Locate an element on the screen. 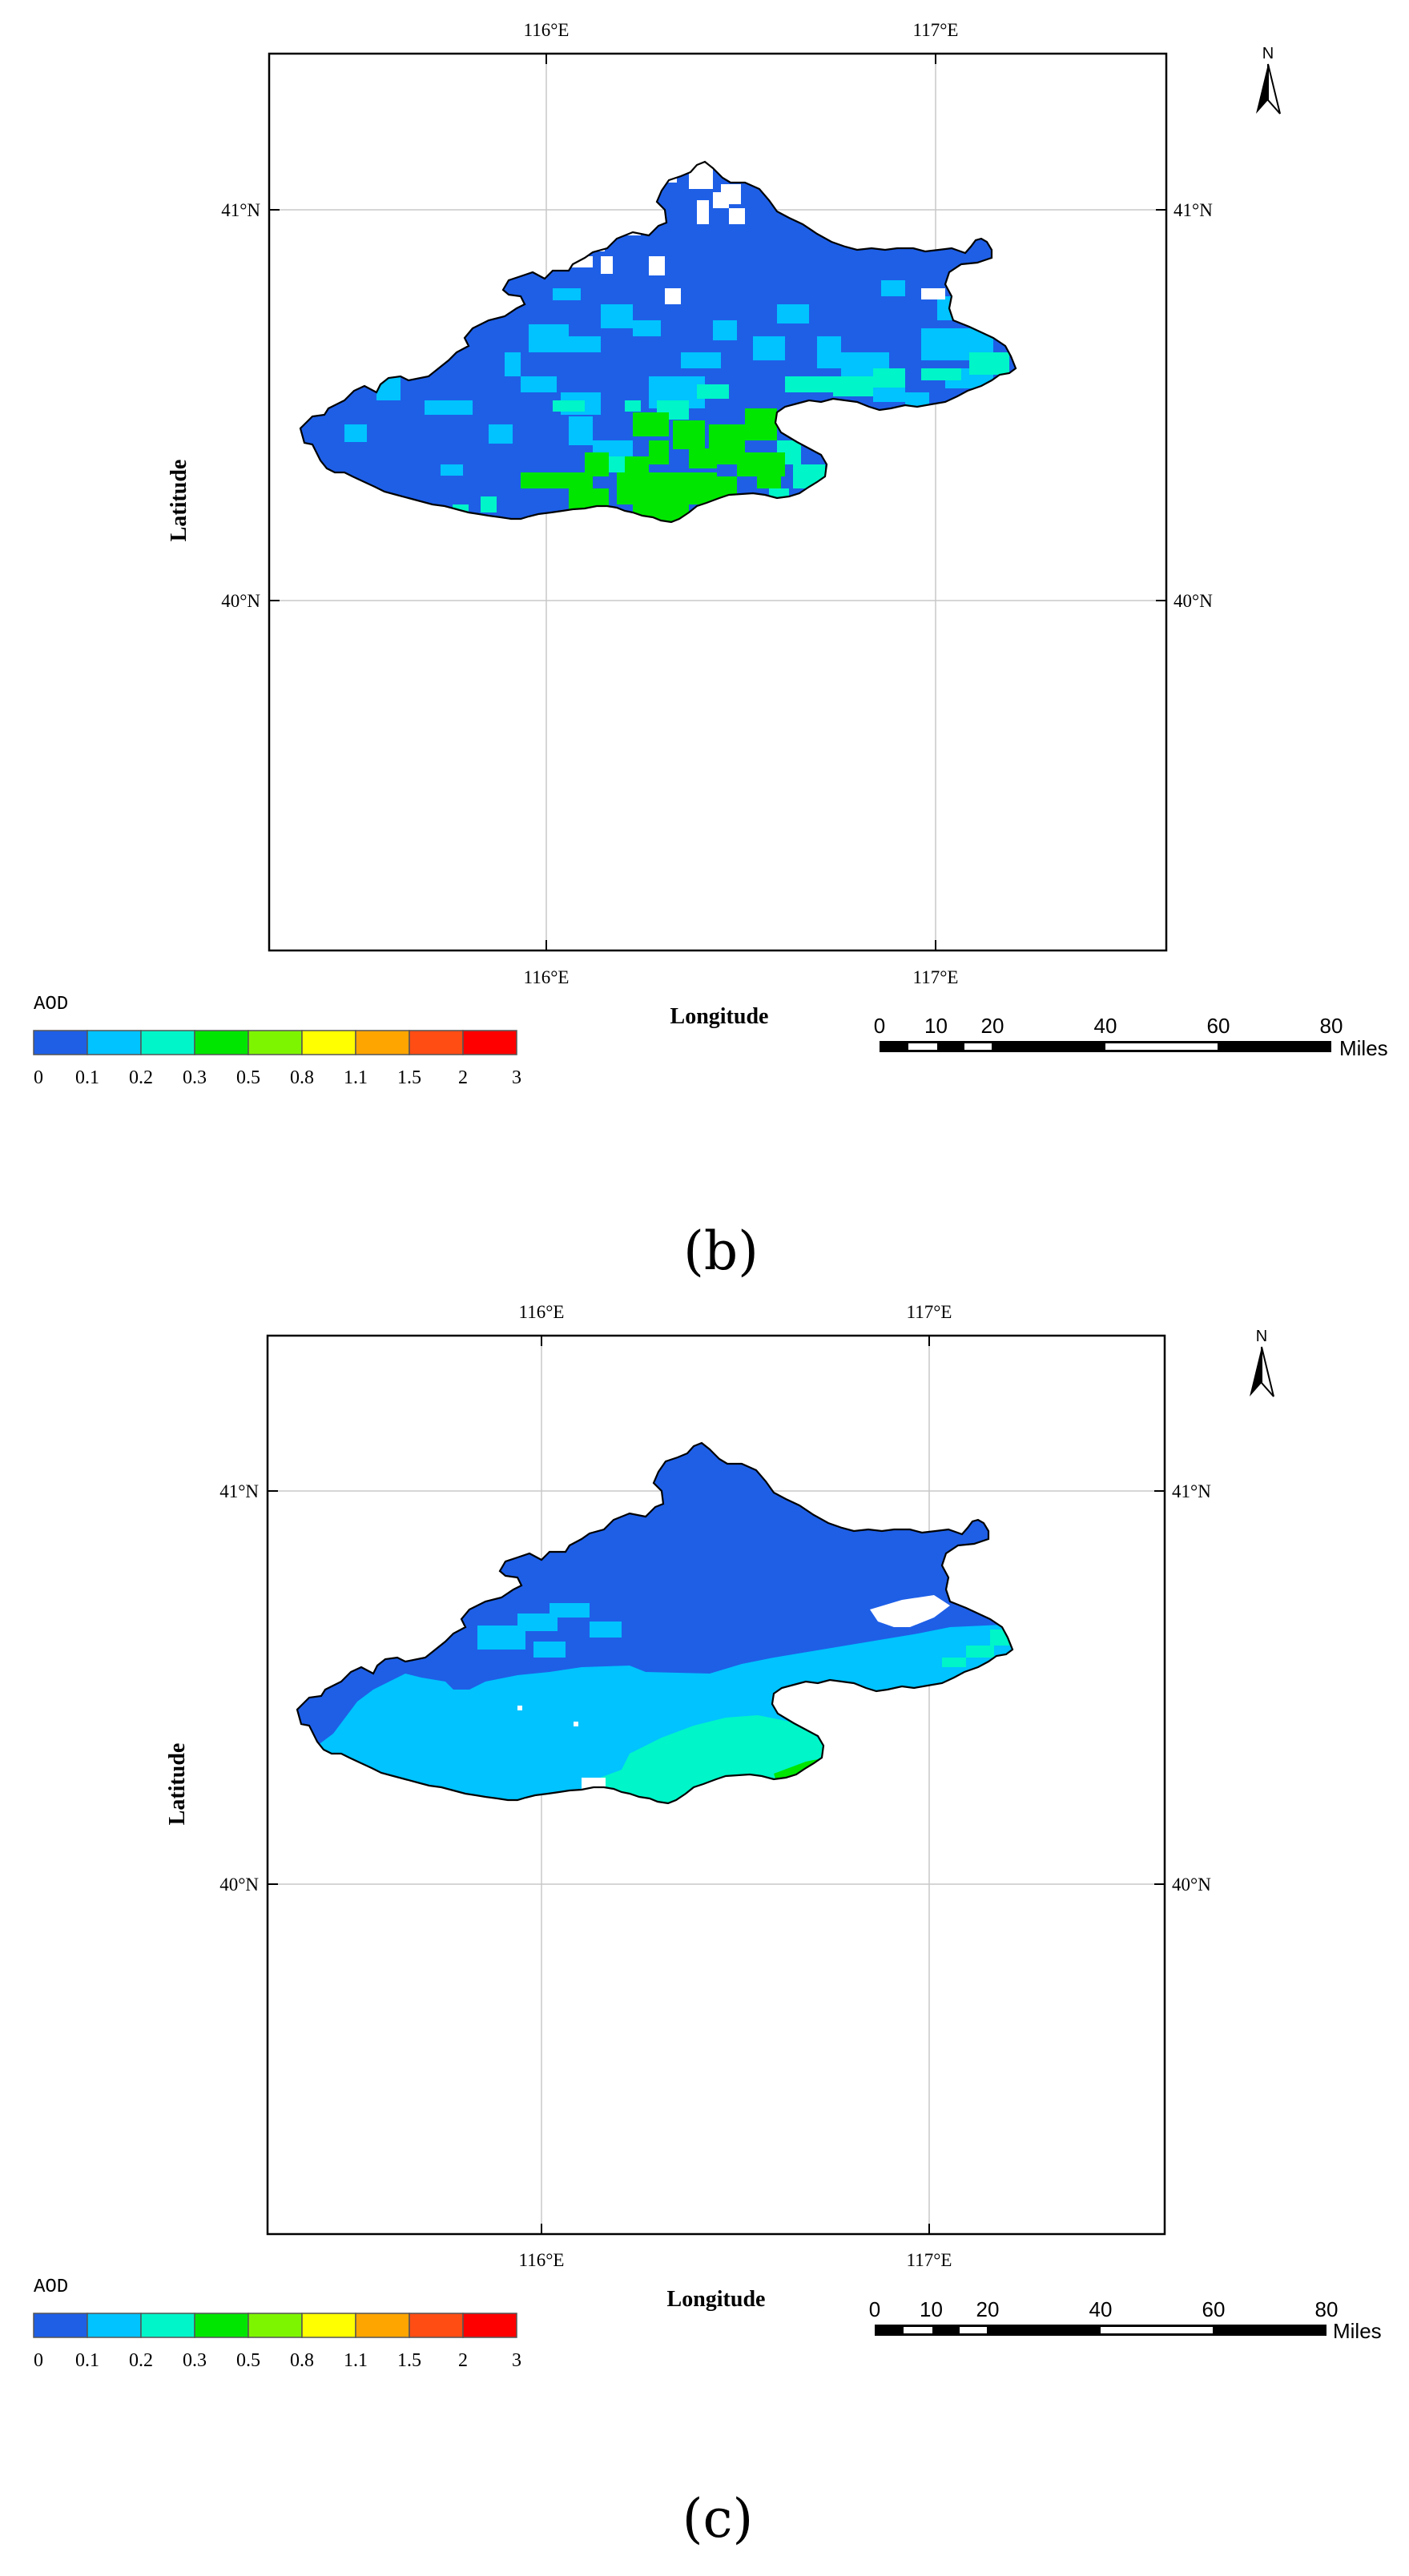  panel-label-b: (b) is located at coordinates (721, 1251).